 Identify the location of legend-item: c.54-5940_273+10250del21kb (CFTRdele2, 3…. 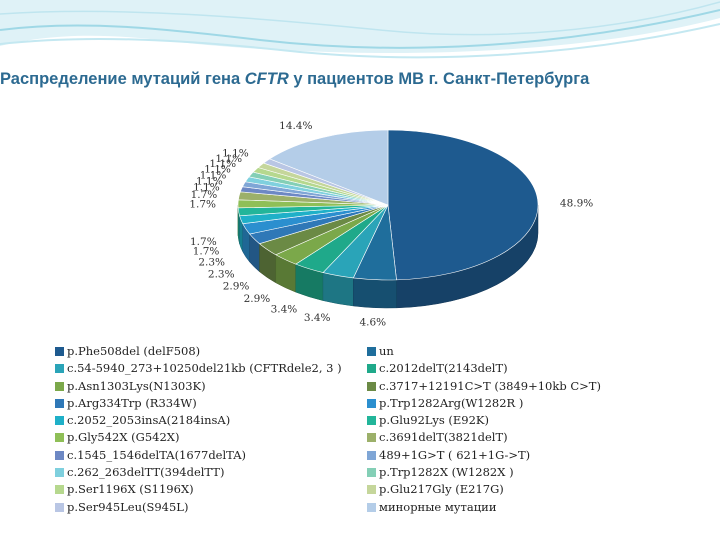
(198, 368).